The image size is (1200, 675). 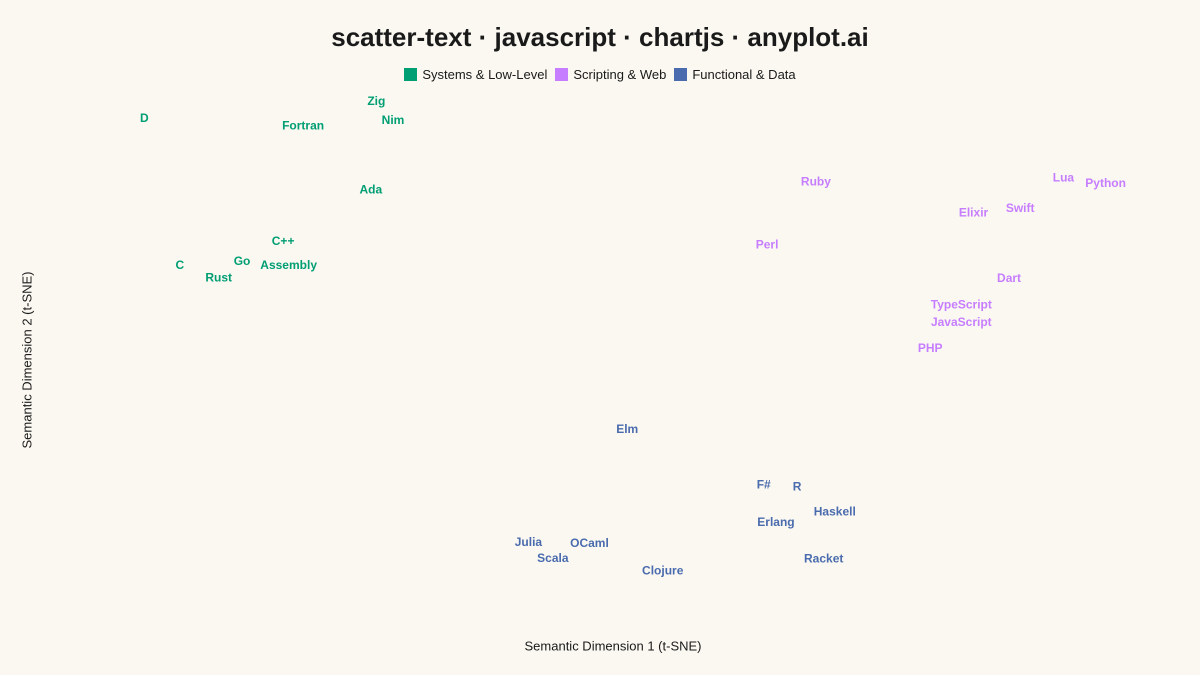 What do you see at coordinates (1064, 178) in the screenshot?
I see `point-label-lua: Lua` at bounding box center [1064, 178].